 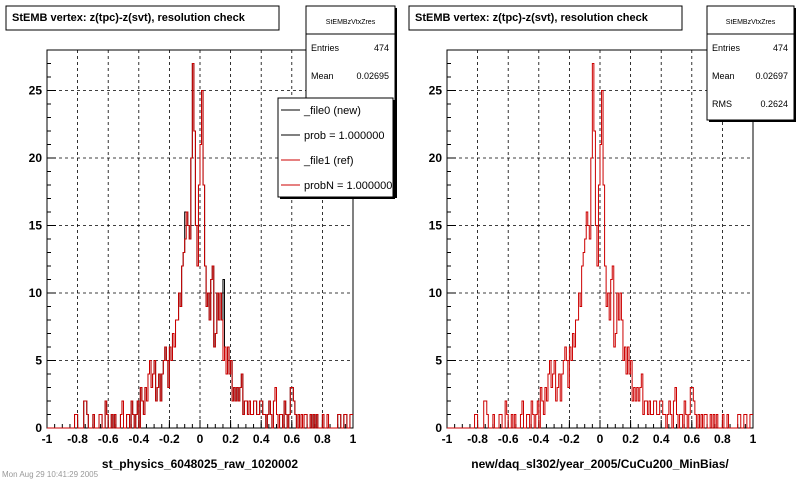 What do you see at coordinates (200, 464) in the screenshot?
I see `x-axis-label: st_physics_6048025_raw_1020002` at bounding box center [200, 464].